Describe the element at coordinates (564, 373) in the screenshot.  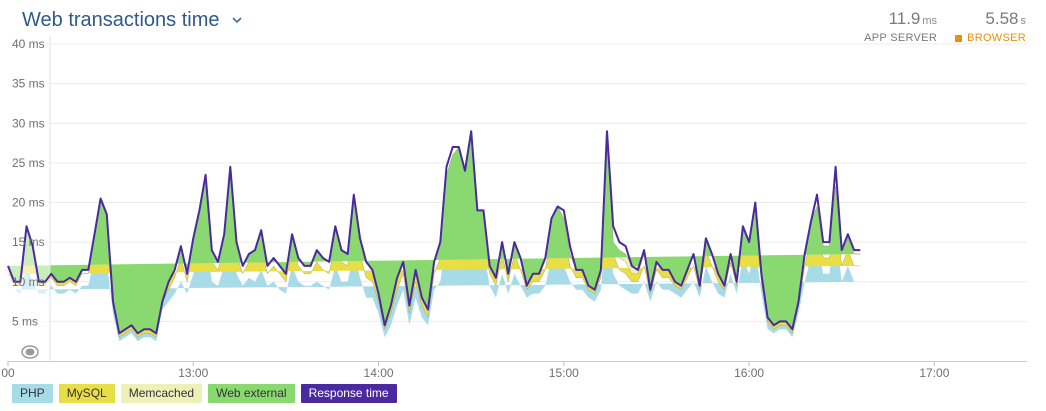
I see `x-tick-label-3: 15:00` at that location.